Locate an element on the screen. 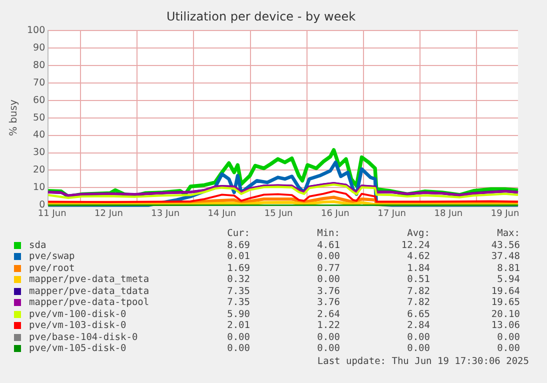  legend-label: sda is located at coordinates (38, 245).